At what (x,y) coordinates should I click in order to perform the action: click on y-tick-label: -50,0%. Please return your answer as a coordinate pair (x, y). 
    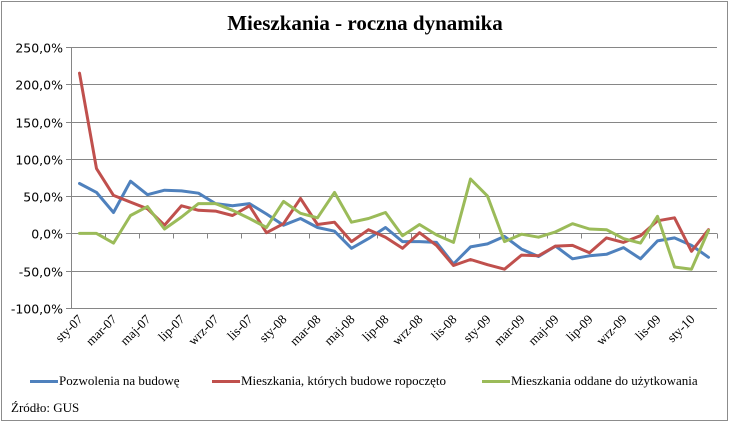
    Looking at the image, I should click on (41, 272).